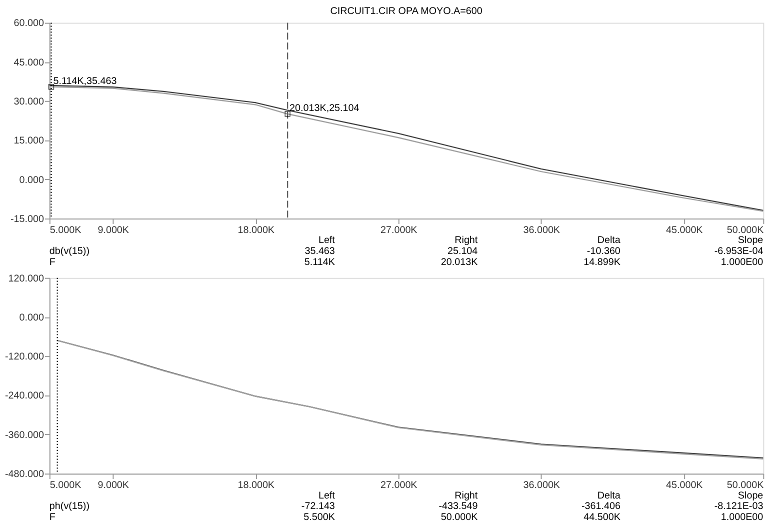 Image resolution: width=779 pixels, height=526 pixels. Describe the element at coordinates (739, 506) in the screenshot. I see `text: -8.121E-03` at that location.